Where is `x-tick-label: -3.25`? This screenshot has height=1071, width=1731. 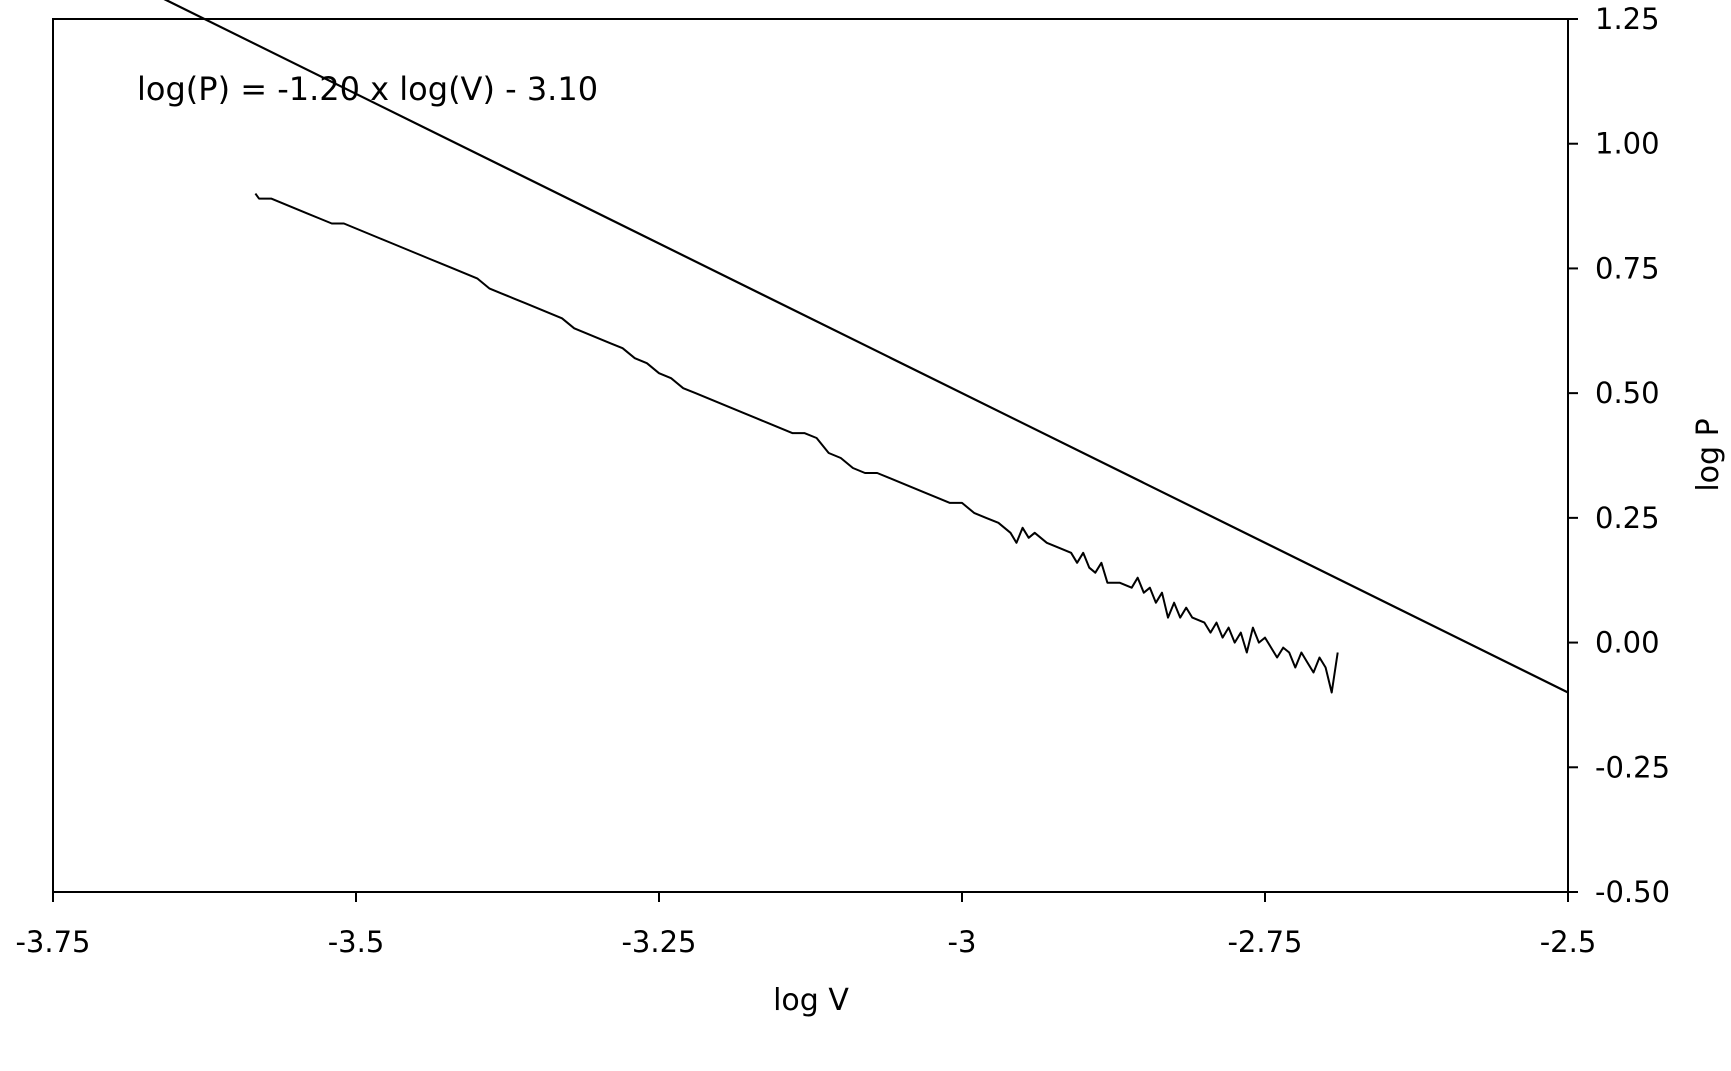 x-tick-label: -3.25 is located at coordinates (658, 942).